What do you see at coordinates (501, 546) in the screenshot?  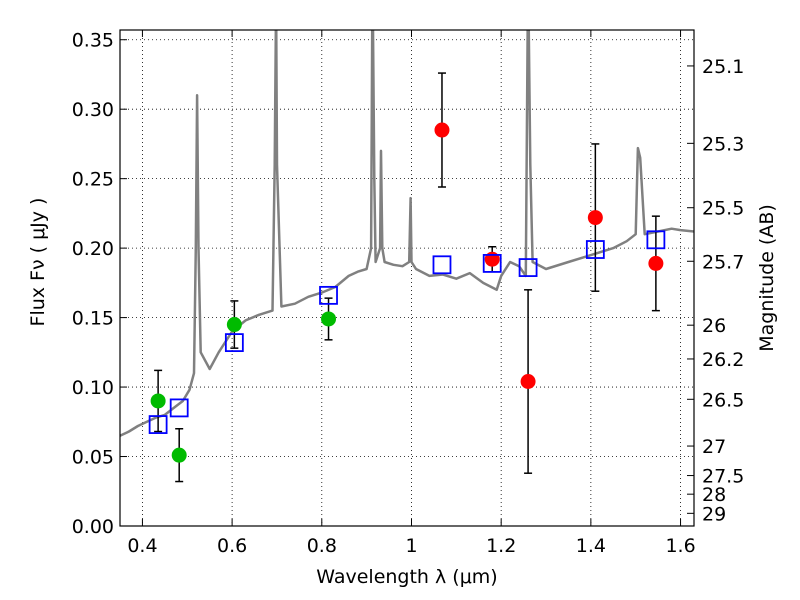 I see `x-tick-label: 1.2` at bounding box center [501, 546].